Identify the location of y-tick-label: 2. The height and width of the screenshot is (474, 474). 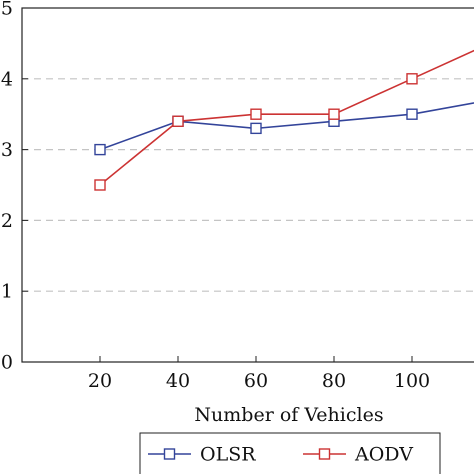
(7, 221).